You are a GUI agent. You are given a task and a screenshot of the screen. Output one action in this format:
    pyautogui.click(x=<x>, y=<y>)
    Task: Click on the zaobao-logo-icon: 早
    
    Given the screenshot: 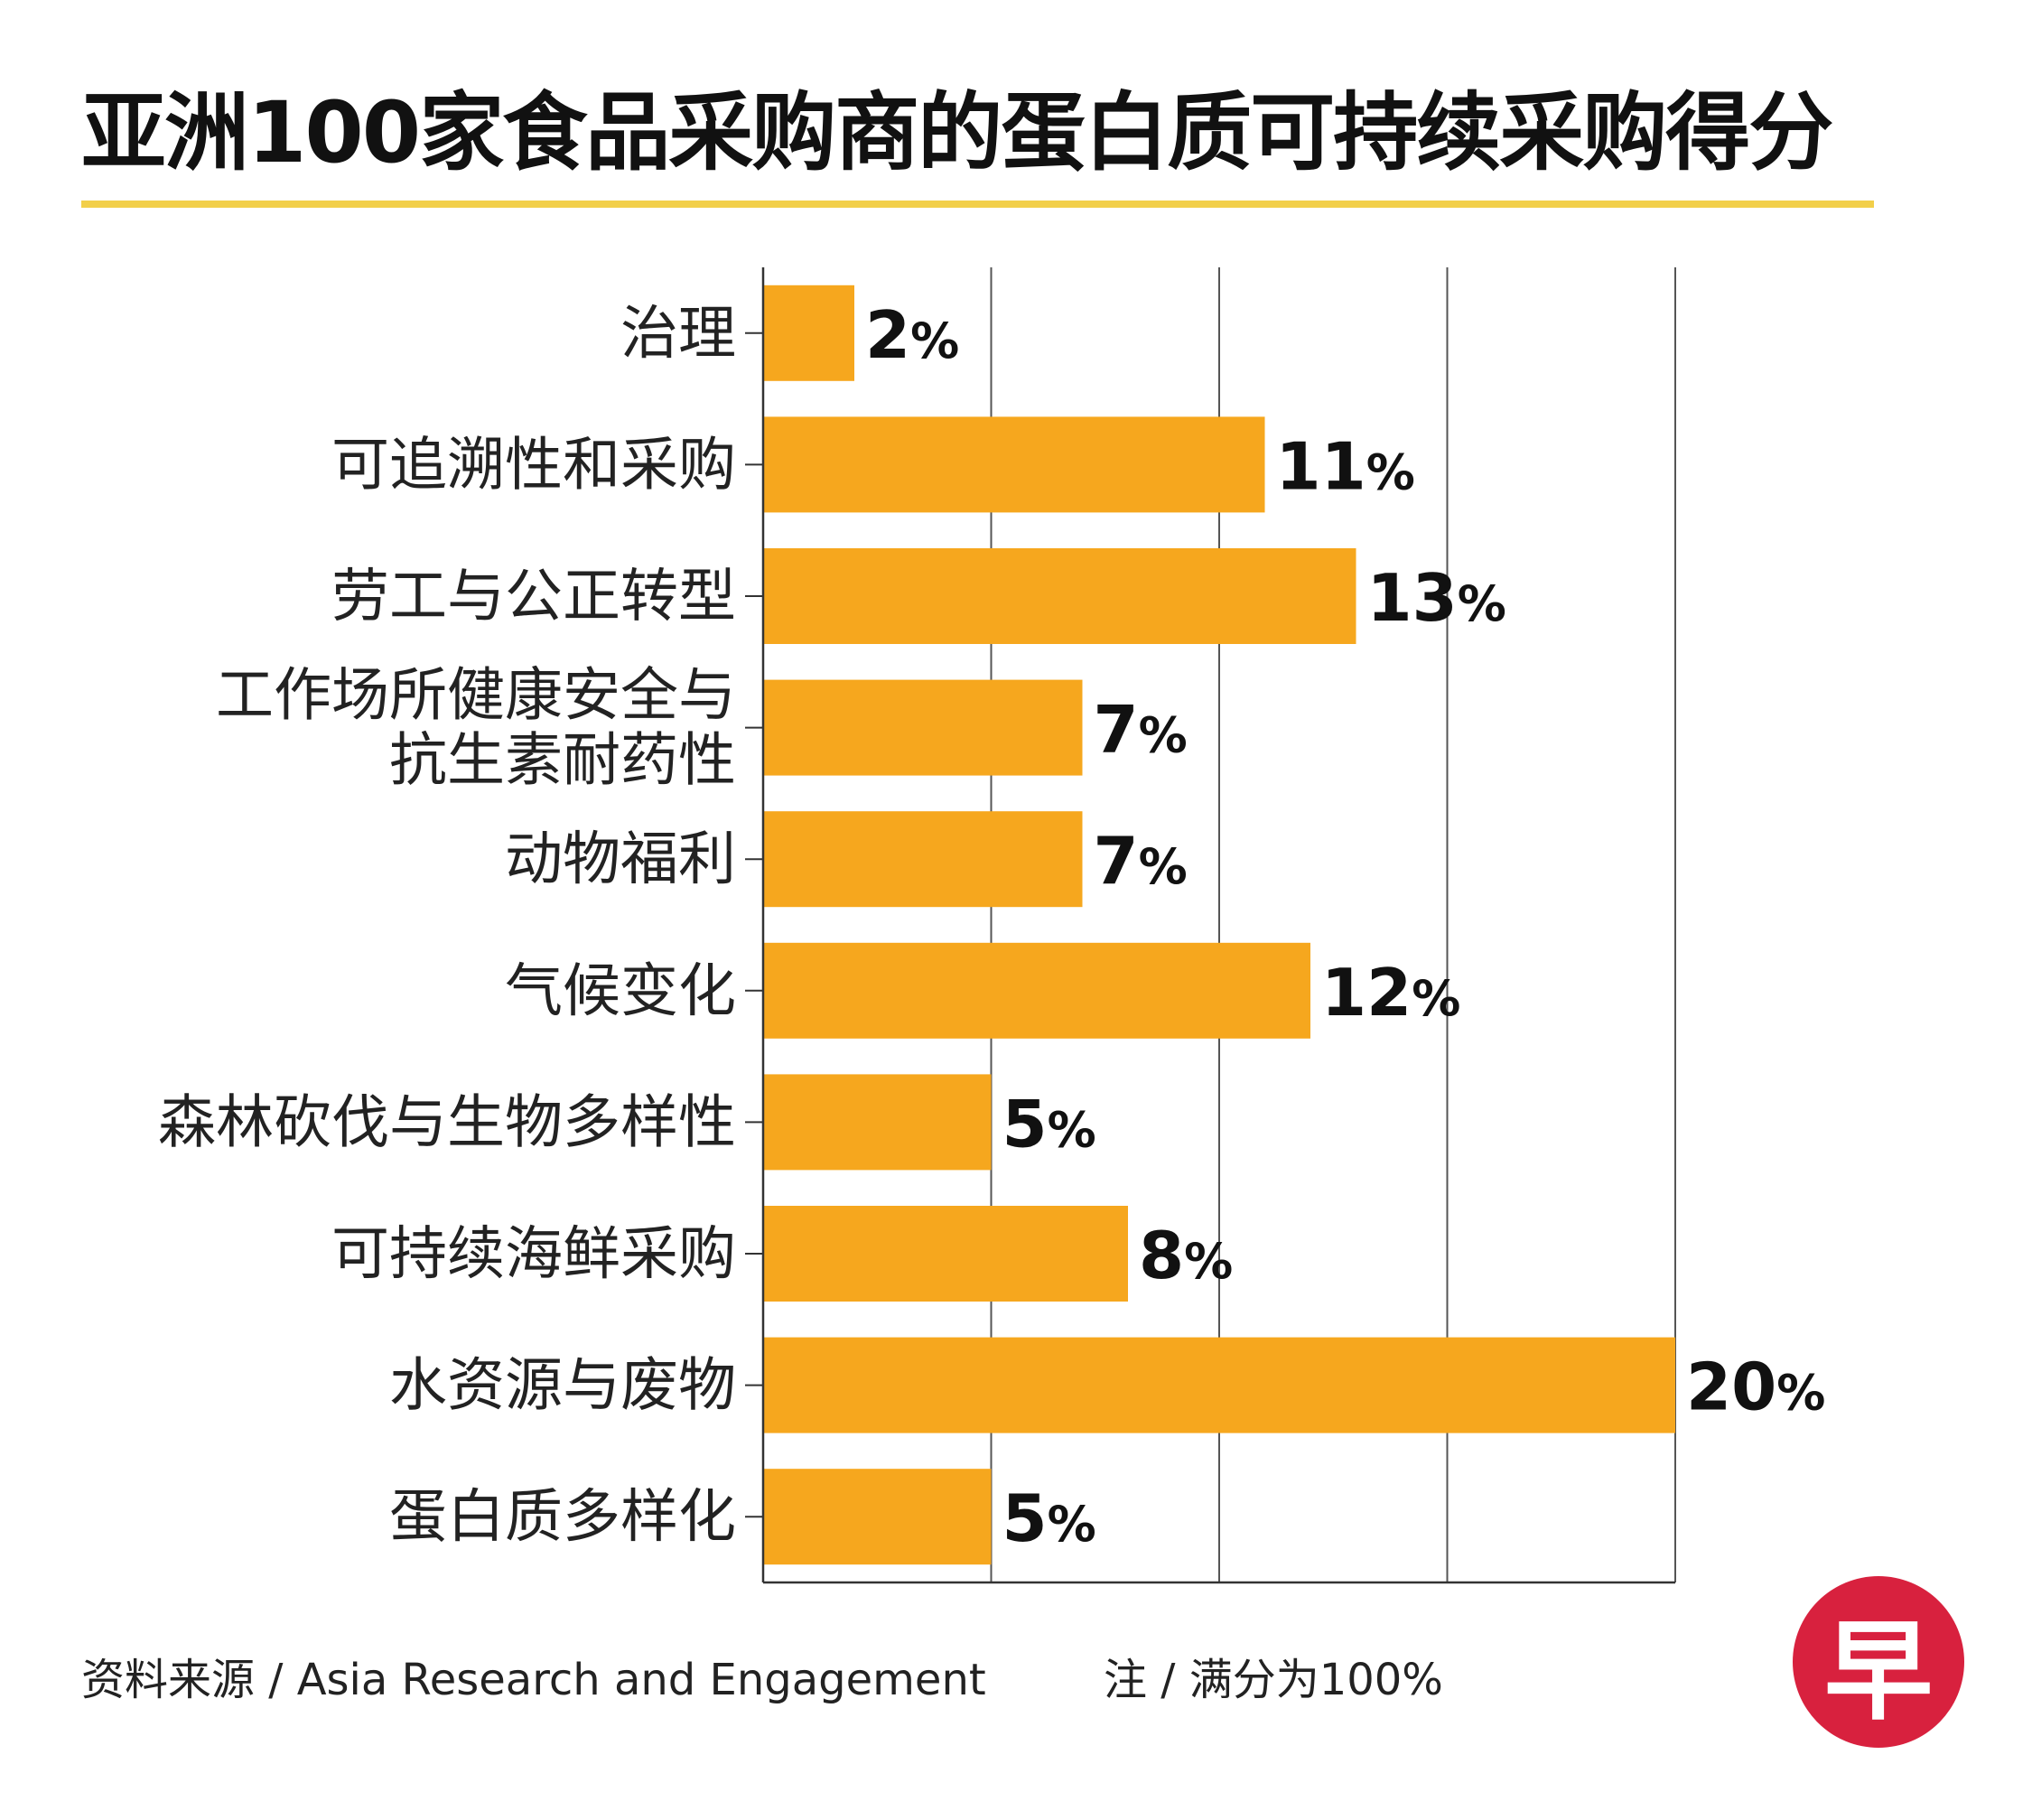 What is the action you would take?
    pyautogui.click(x=1878, y=1662)
    